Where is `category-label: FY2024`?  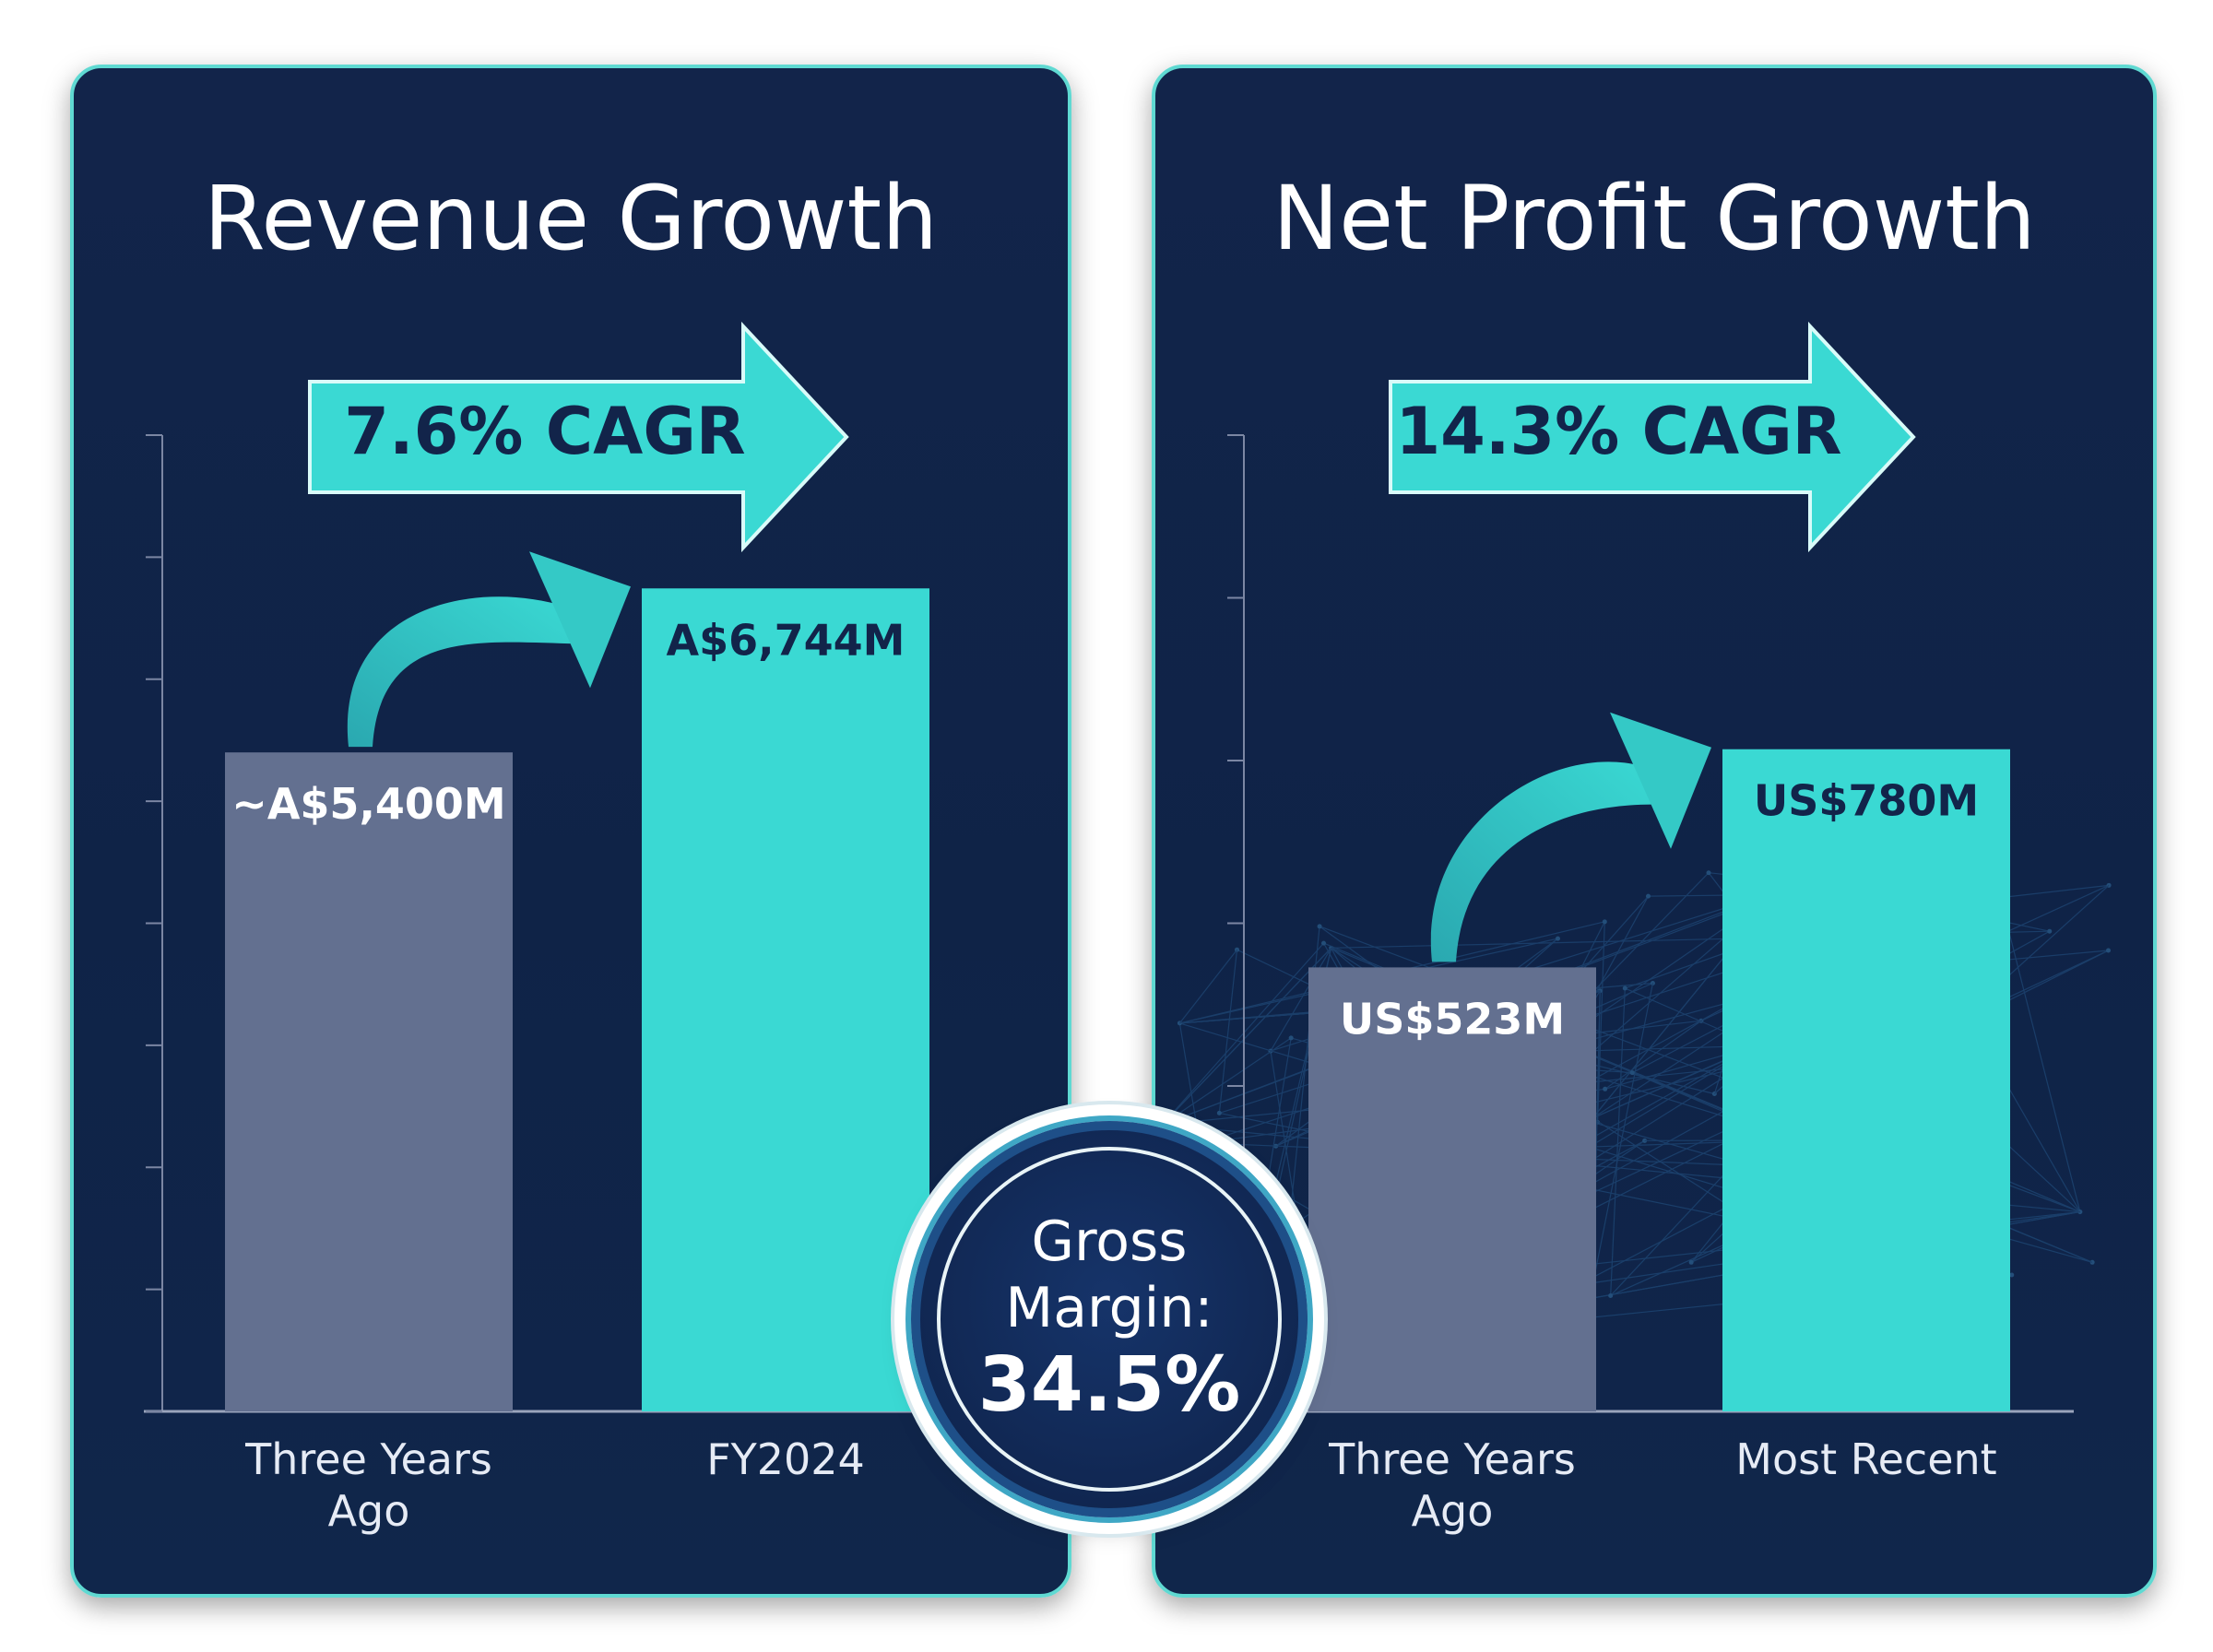 category-label: FY2024 is located at coordinates (785, 1459).